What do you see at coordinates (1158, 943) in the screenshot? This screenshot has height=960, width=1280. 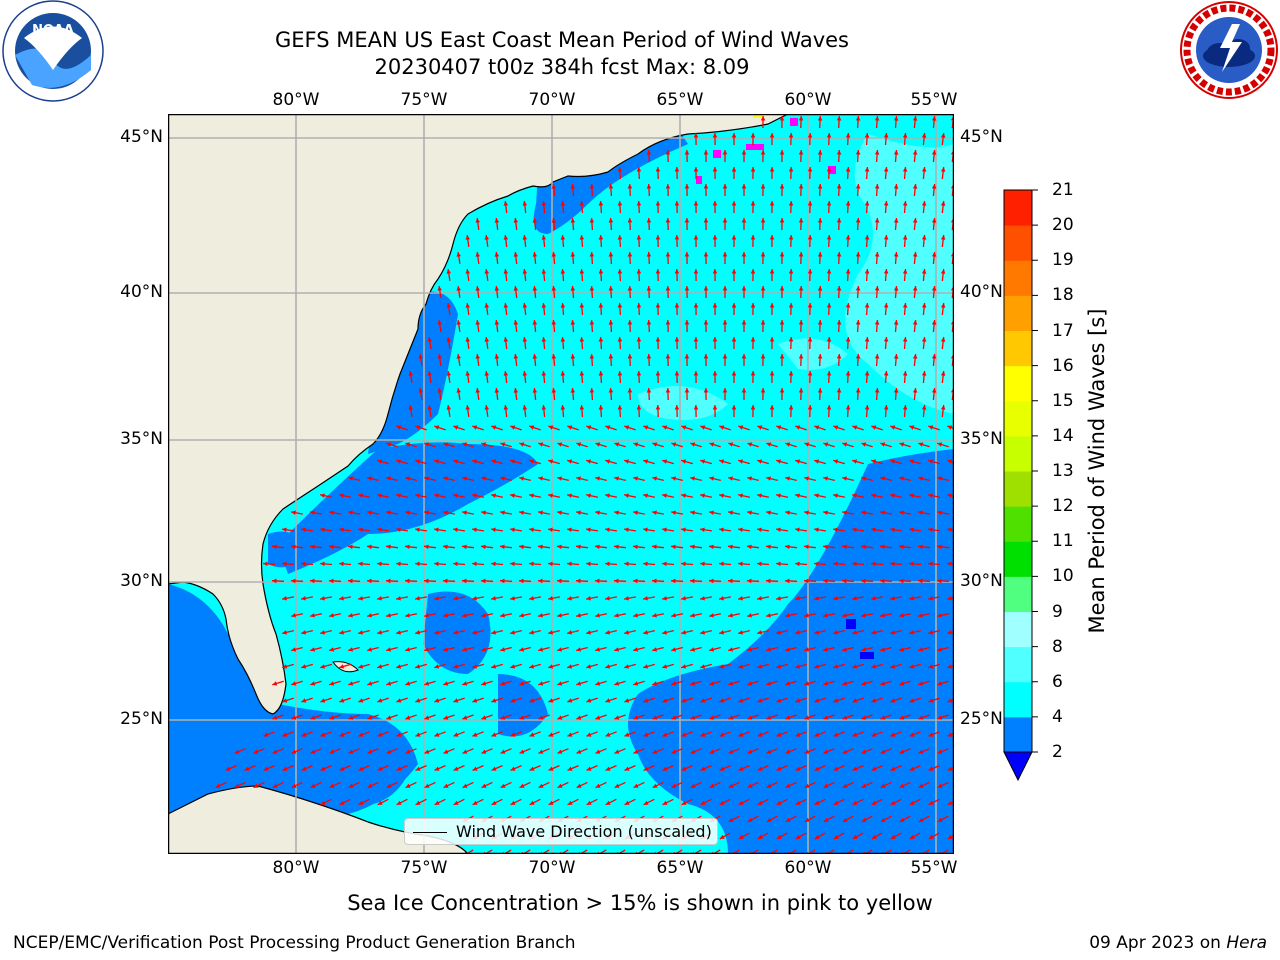 I see `footer-date-text: 09 Apr 2023 on` at bounding box center [1158, 943].